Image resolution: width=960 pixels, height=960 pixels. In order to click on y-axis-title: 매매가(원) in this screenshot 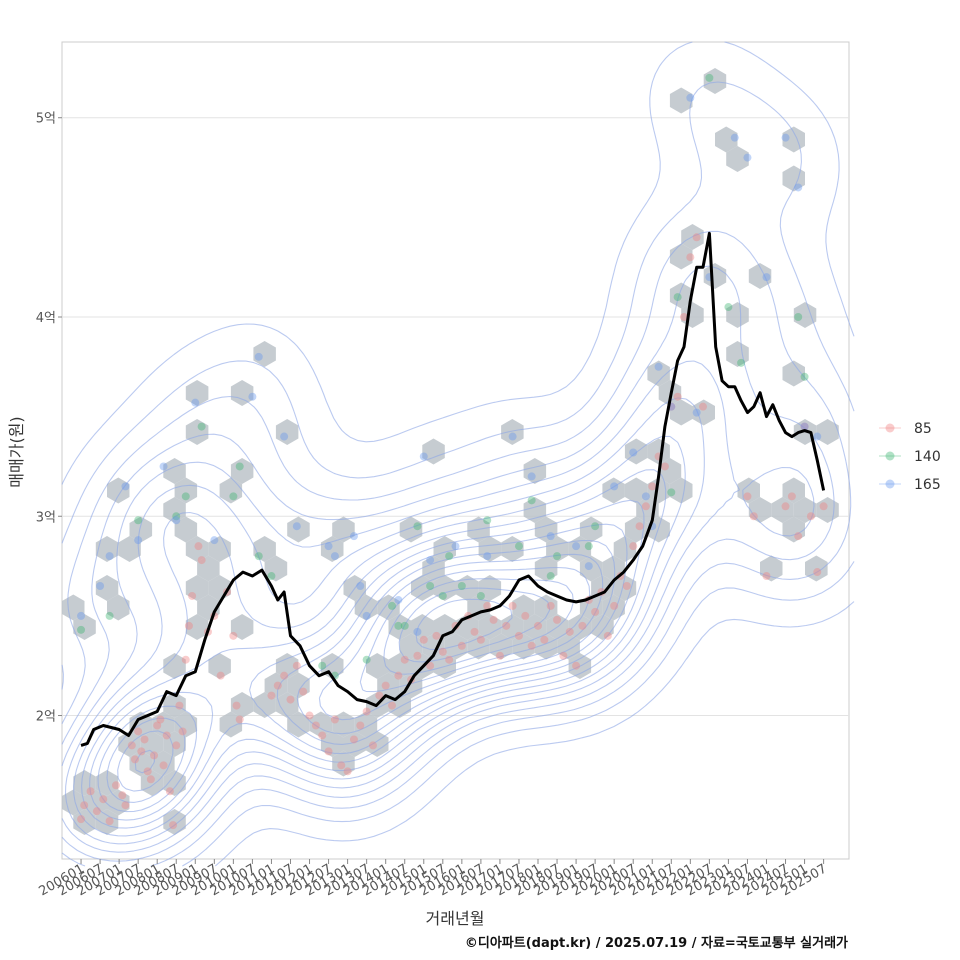, I will do `click(16, 451)`.